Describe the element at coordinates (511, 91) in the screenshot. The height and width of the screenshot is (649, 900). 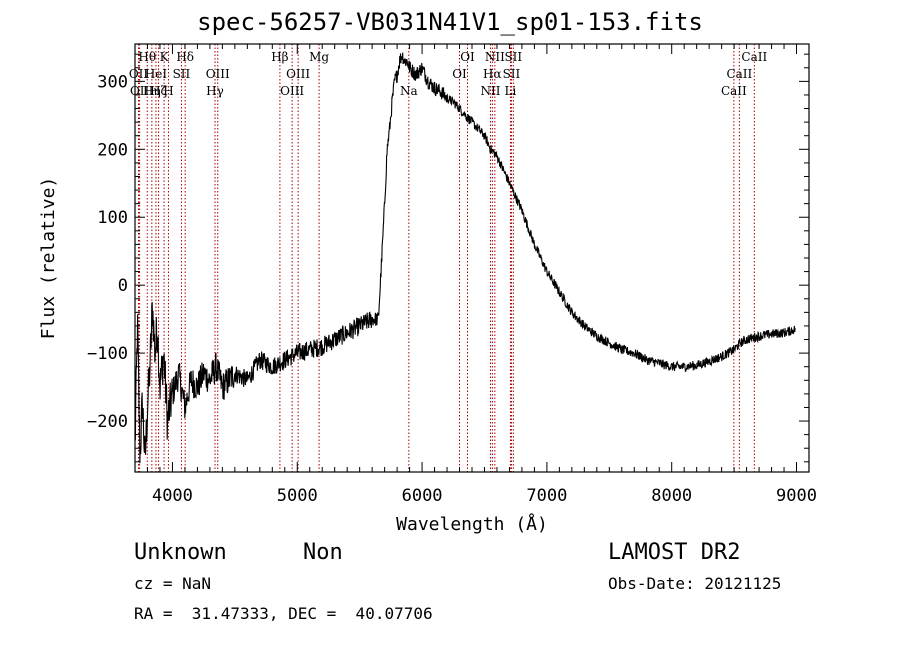
I see `spectral-line-label: Li` at that location.